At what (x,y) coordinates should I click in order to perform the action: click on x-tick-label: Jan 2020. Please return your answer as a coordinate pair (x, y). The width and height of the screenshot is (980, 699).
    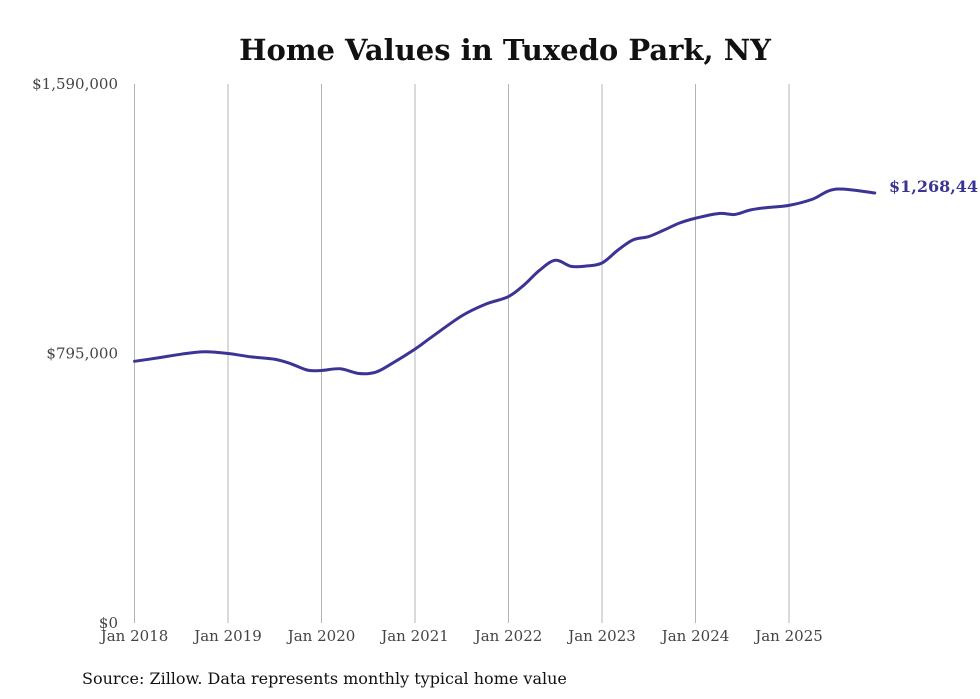
    Looking at the image, I should click on (321, 636).